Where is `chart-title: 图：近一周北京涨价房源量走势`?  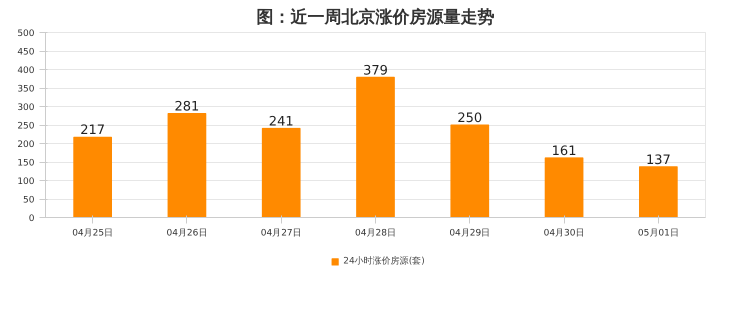
chart-title: 图：近一周北京涨价房源量走势 is located at coordinates (375, 18).